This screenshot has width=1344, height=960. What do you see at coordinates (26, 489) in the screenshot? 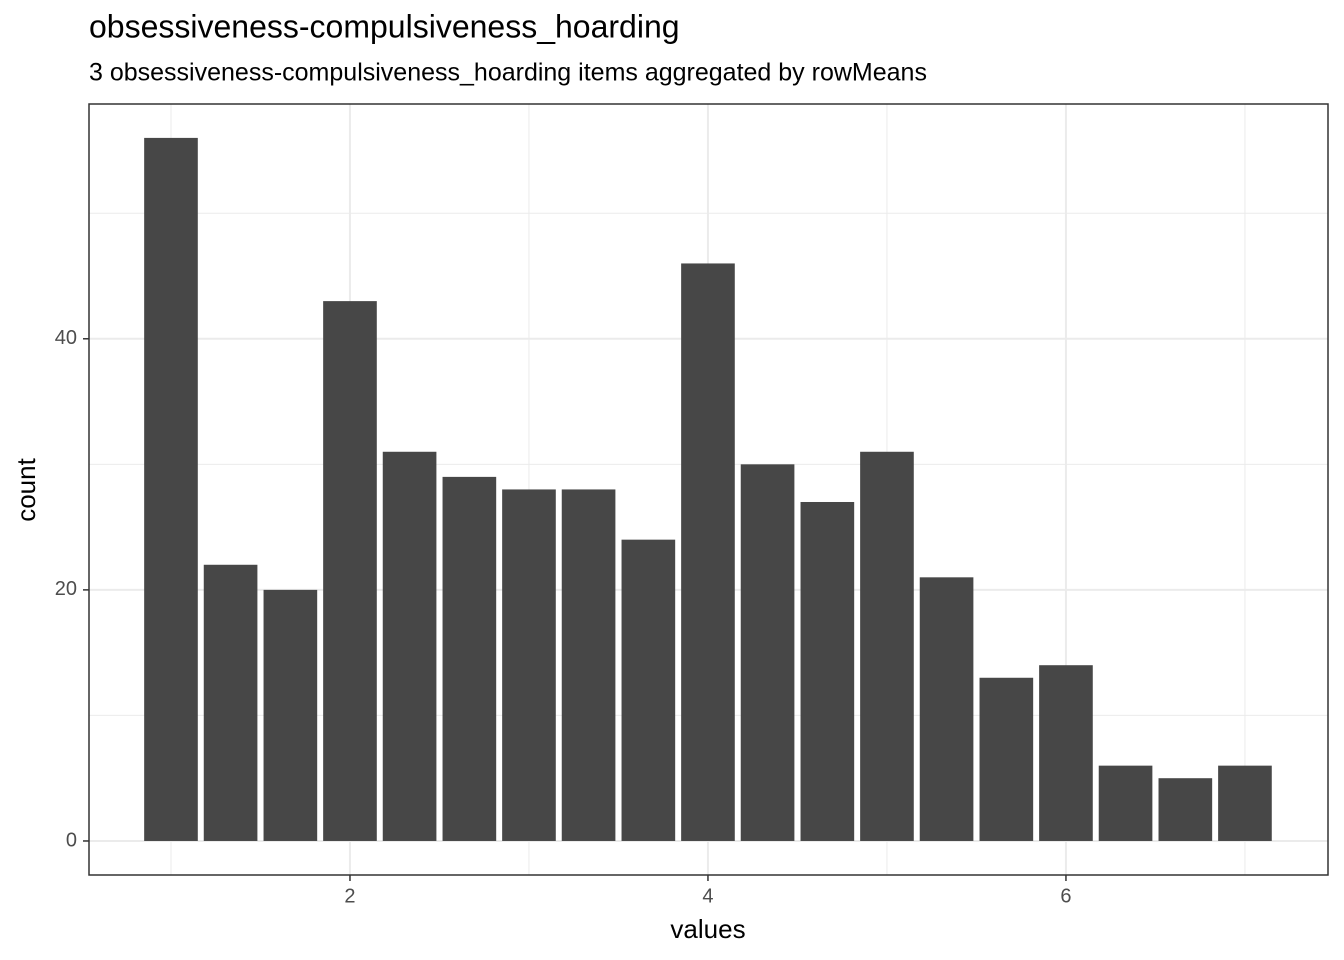
I see `y-axis-label: count` at bounding box center [26, 489].